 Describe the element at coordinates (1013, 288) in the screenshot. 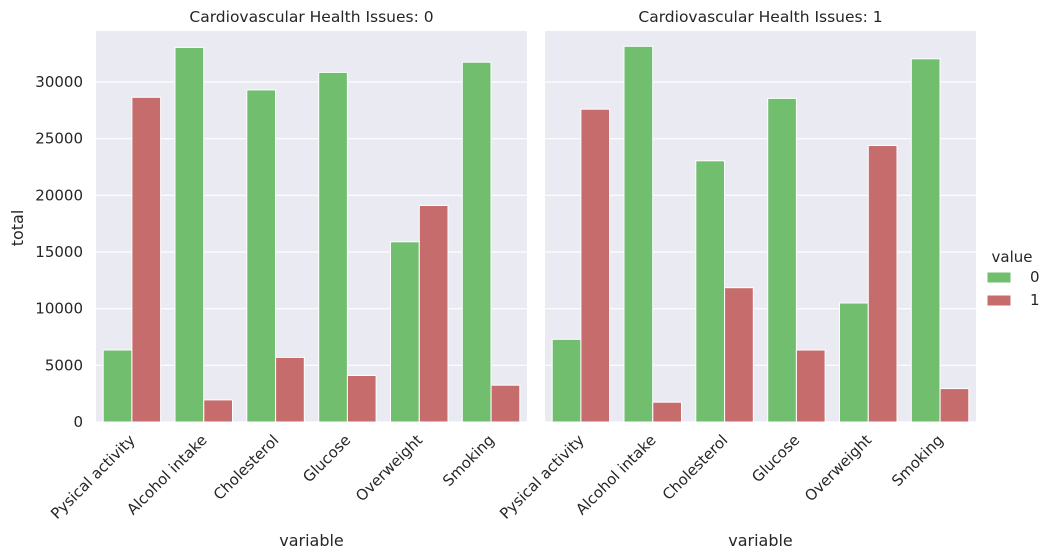

I see `legend-entries: 01` at that location.